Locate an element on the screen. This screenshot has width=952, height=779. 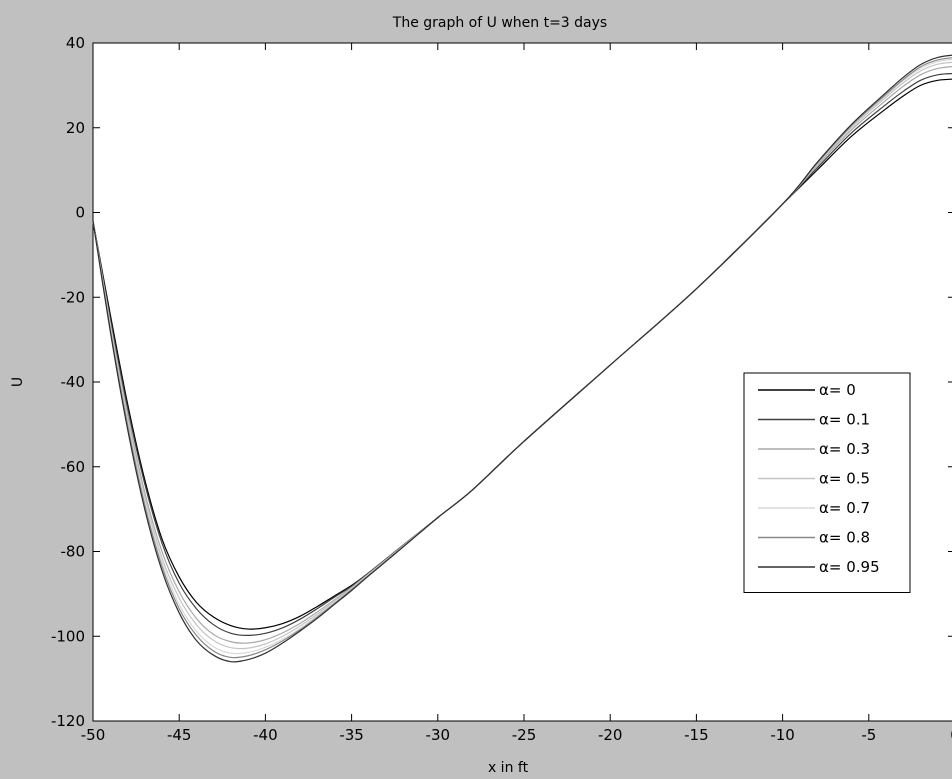
y-tick-label: 40 is located at coordinates (75, 43).